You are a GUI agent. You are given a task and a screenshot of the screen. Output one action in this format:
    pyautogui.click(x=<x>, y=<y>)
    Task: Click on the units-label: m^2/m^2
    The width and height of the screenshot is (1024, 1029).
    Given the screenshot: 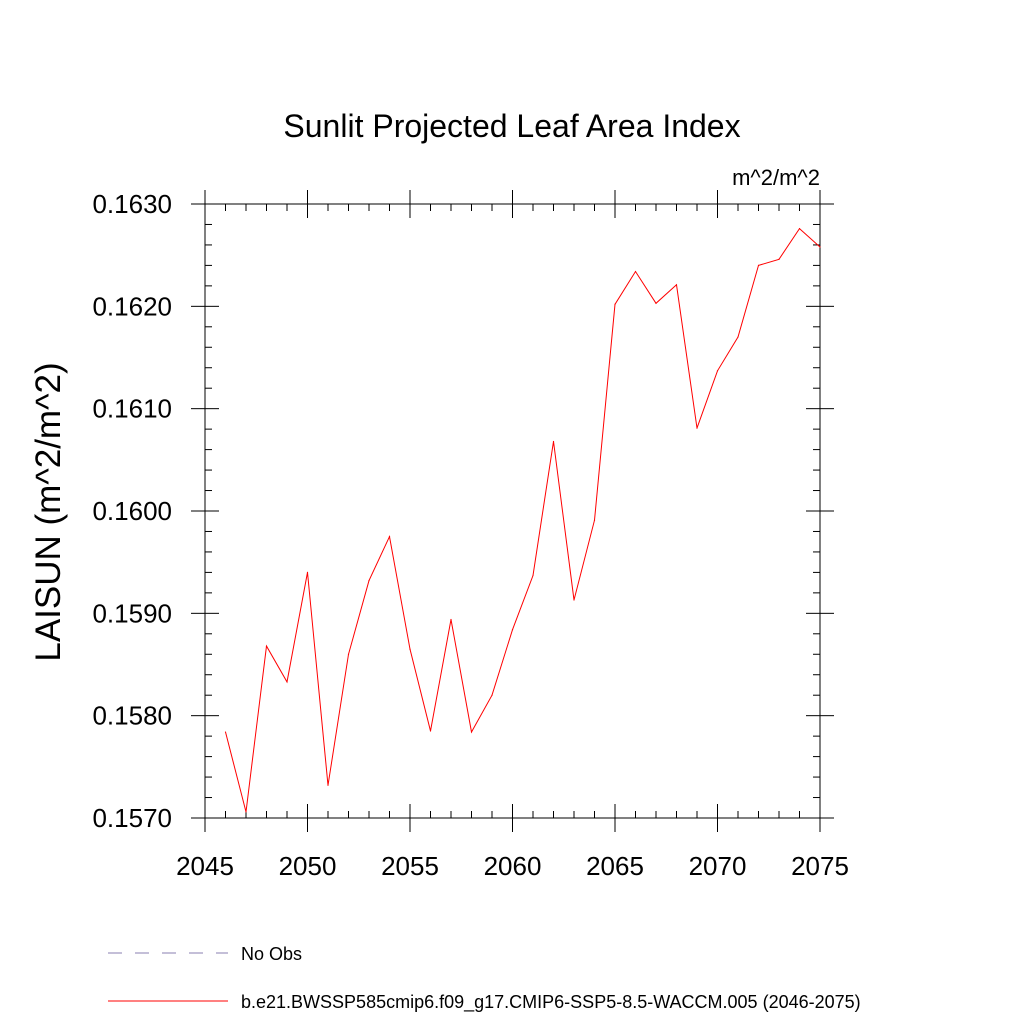 What is the action you would take?
    pyautogui.click(x=776, y=177)
    